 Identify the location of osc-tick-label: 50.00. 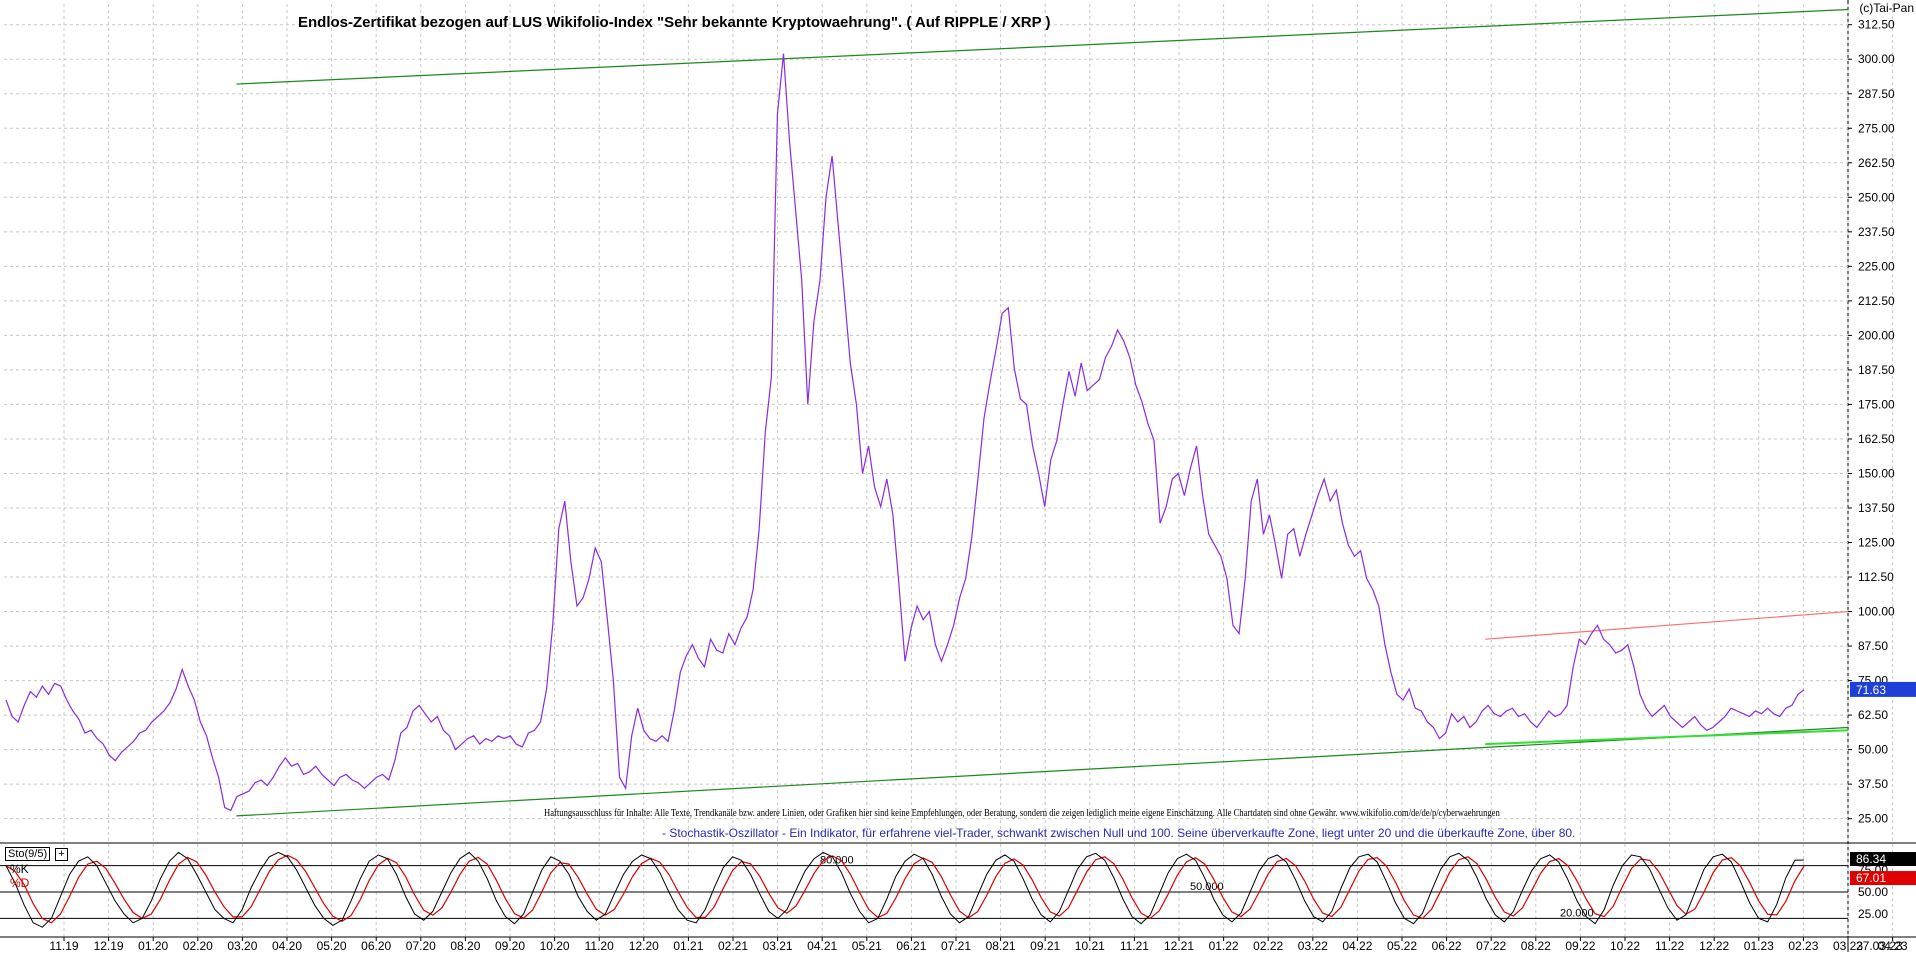
(1873, 892).